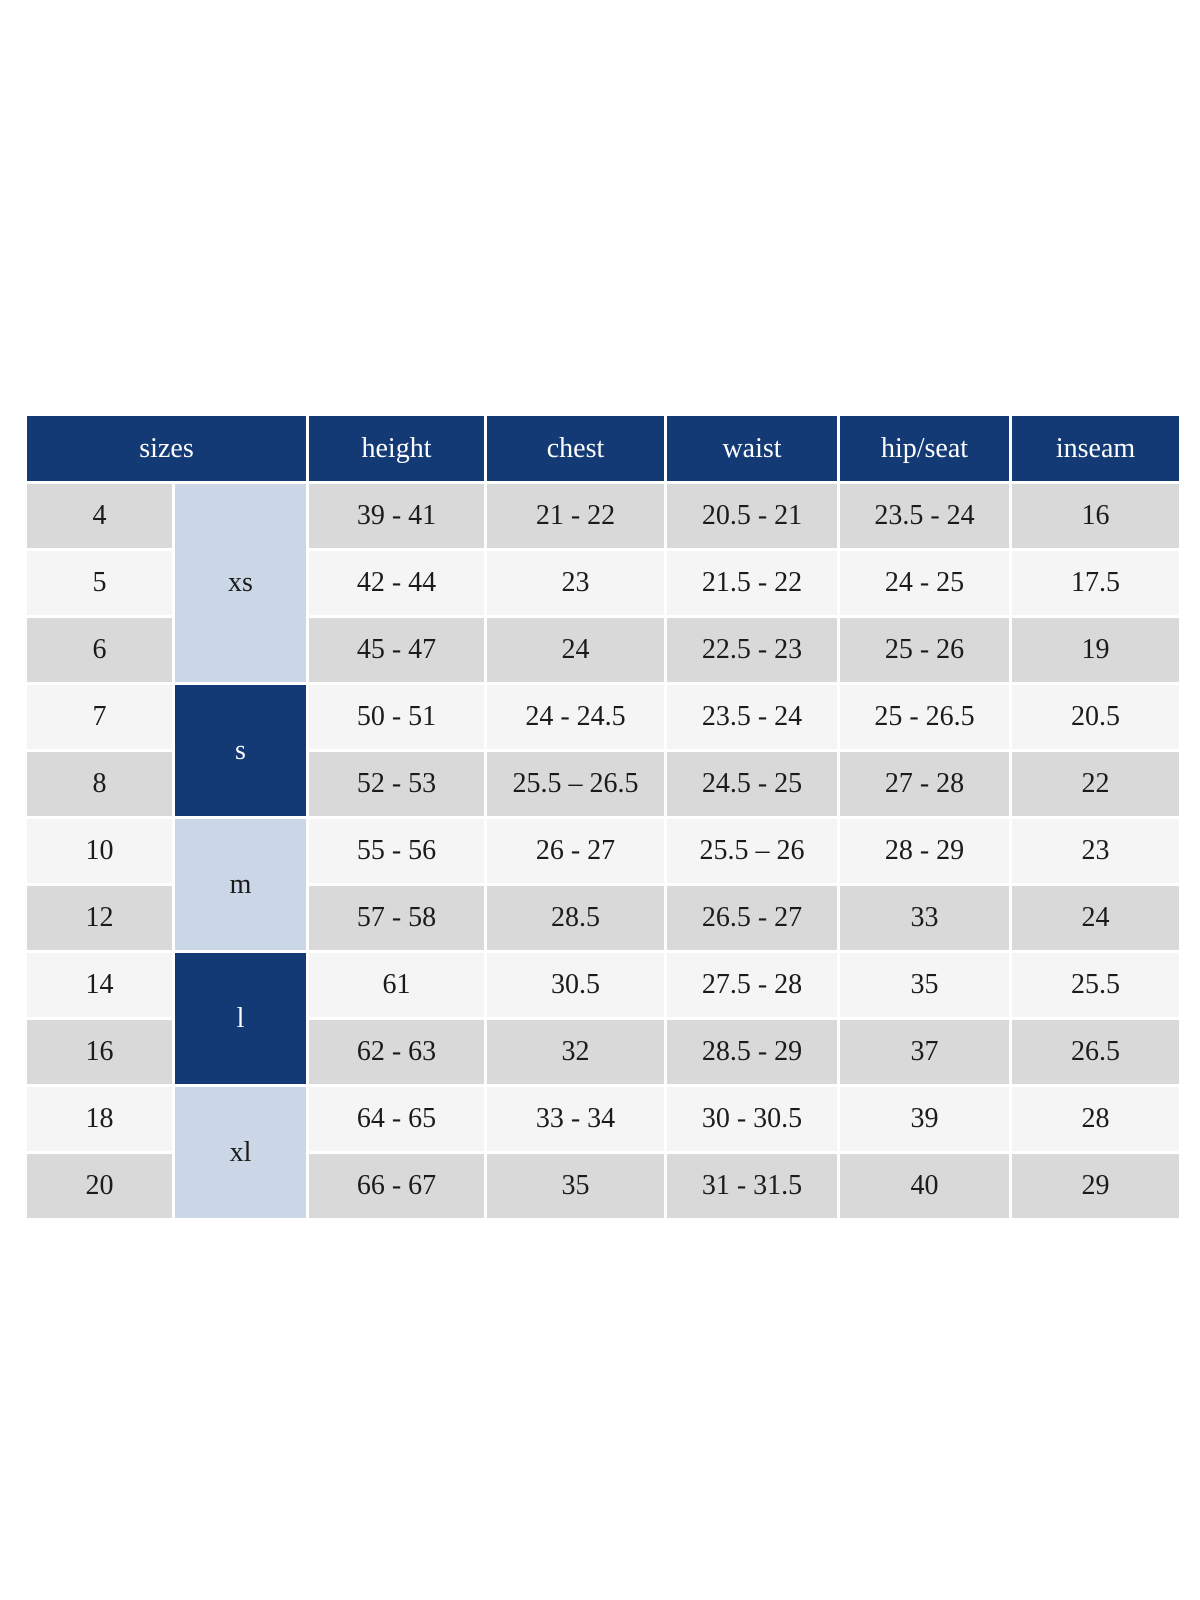 The height and width of the screenshot is (1600, 1200). Describe the element at coordinates (752, 918) in the screenshot. I see `waist-cell: 26.5 - 27` at that location.